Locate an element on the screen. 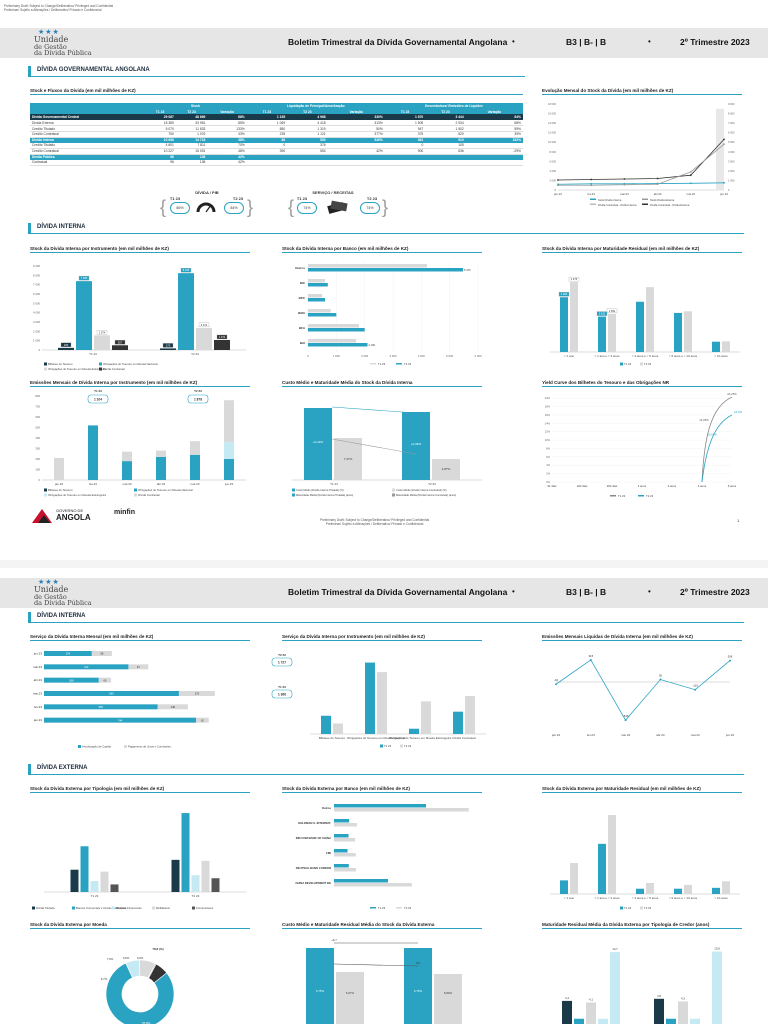  legend-label: Multilateral is located at coordinates (163, 908).